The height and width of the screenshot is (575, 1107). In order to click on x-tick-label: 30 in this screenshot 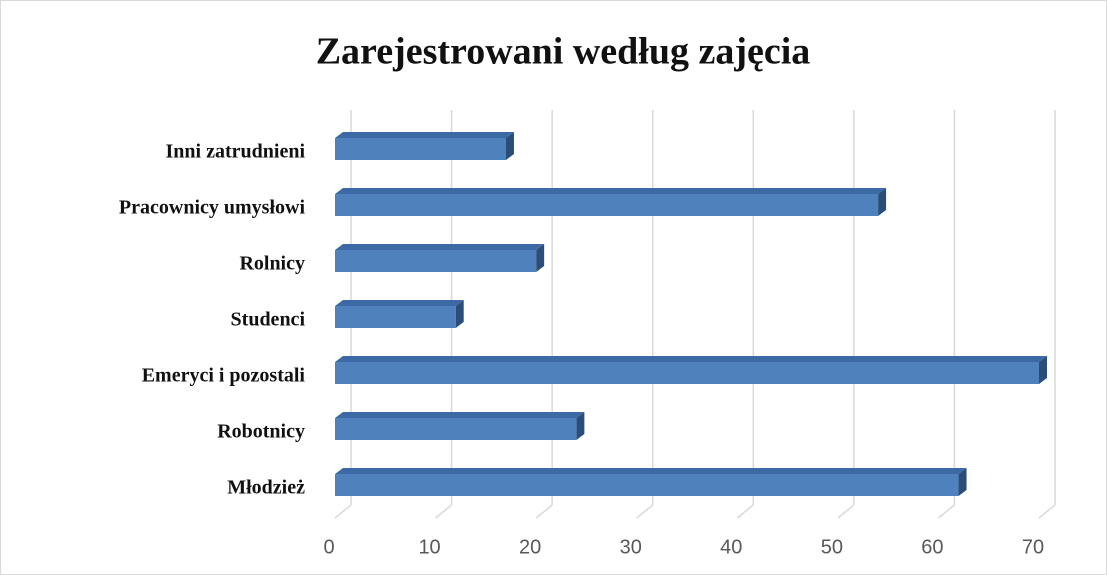, I will do `click(631, 547)`.